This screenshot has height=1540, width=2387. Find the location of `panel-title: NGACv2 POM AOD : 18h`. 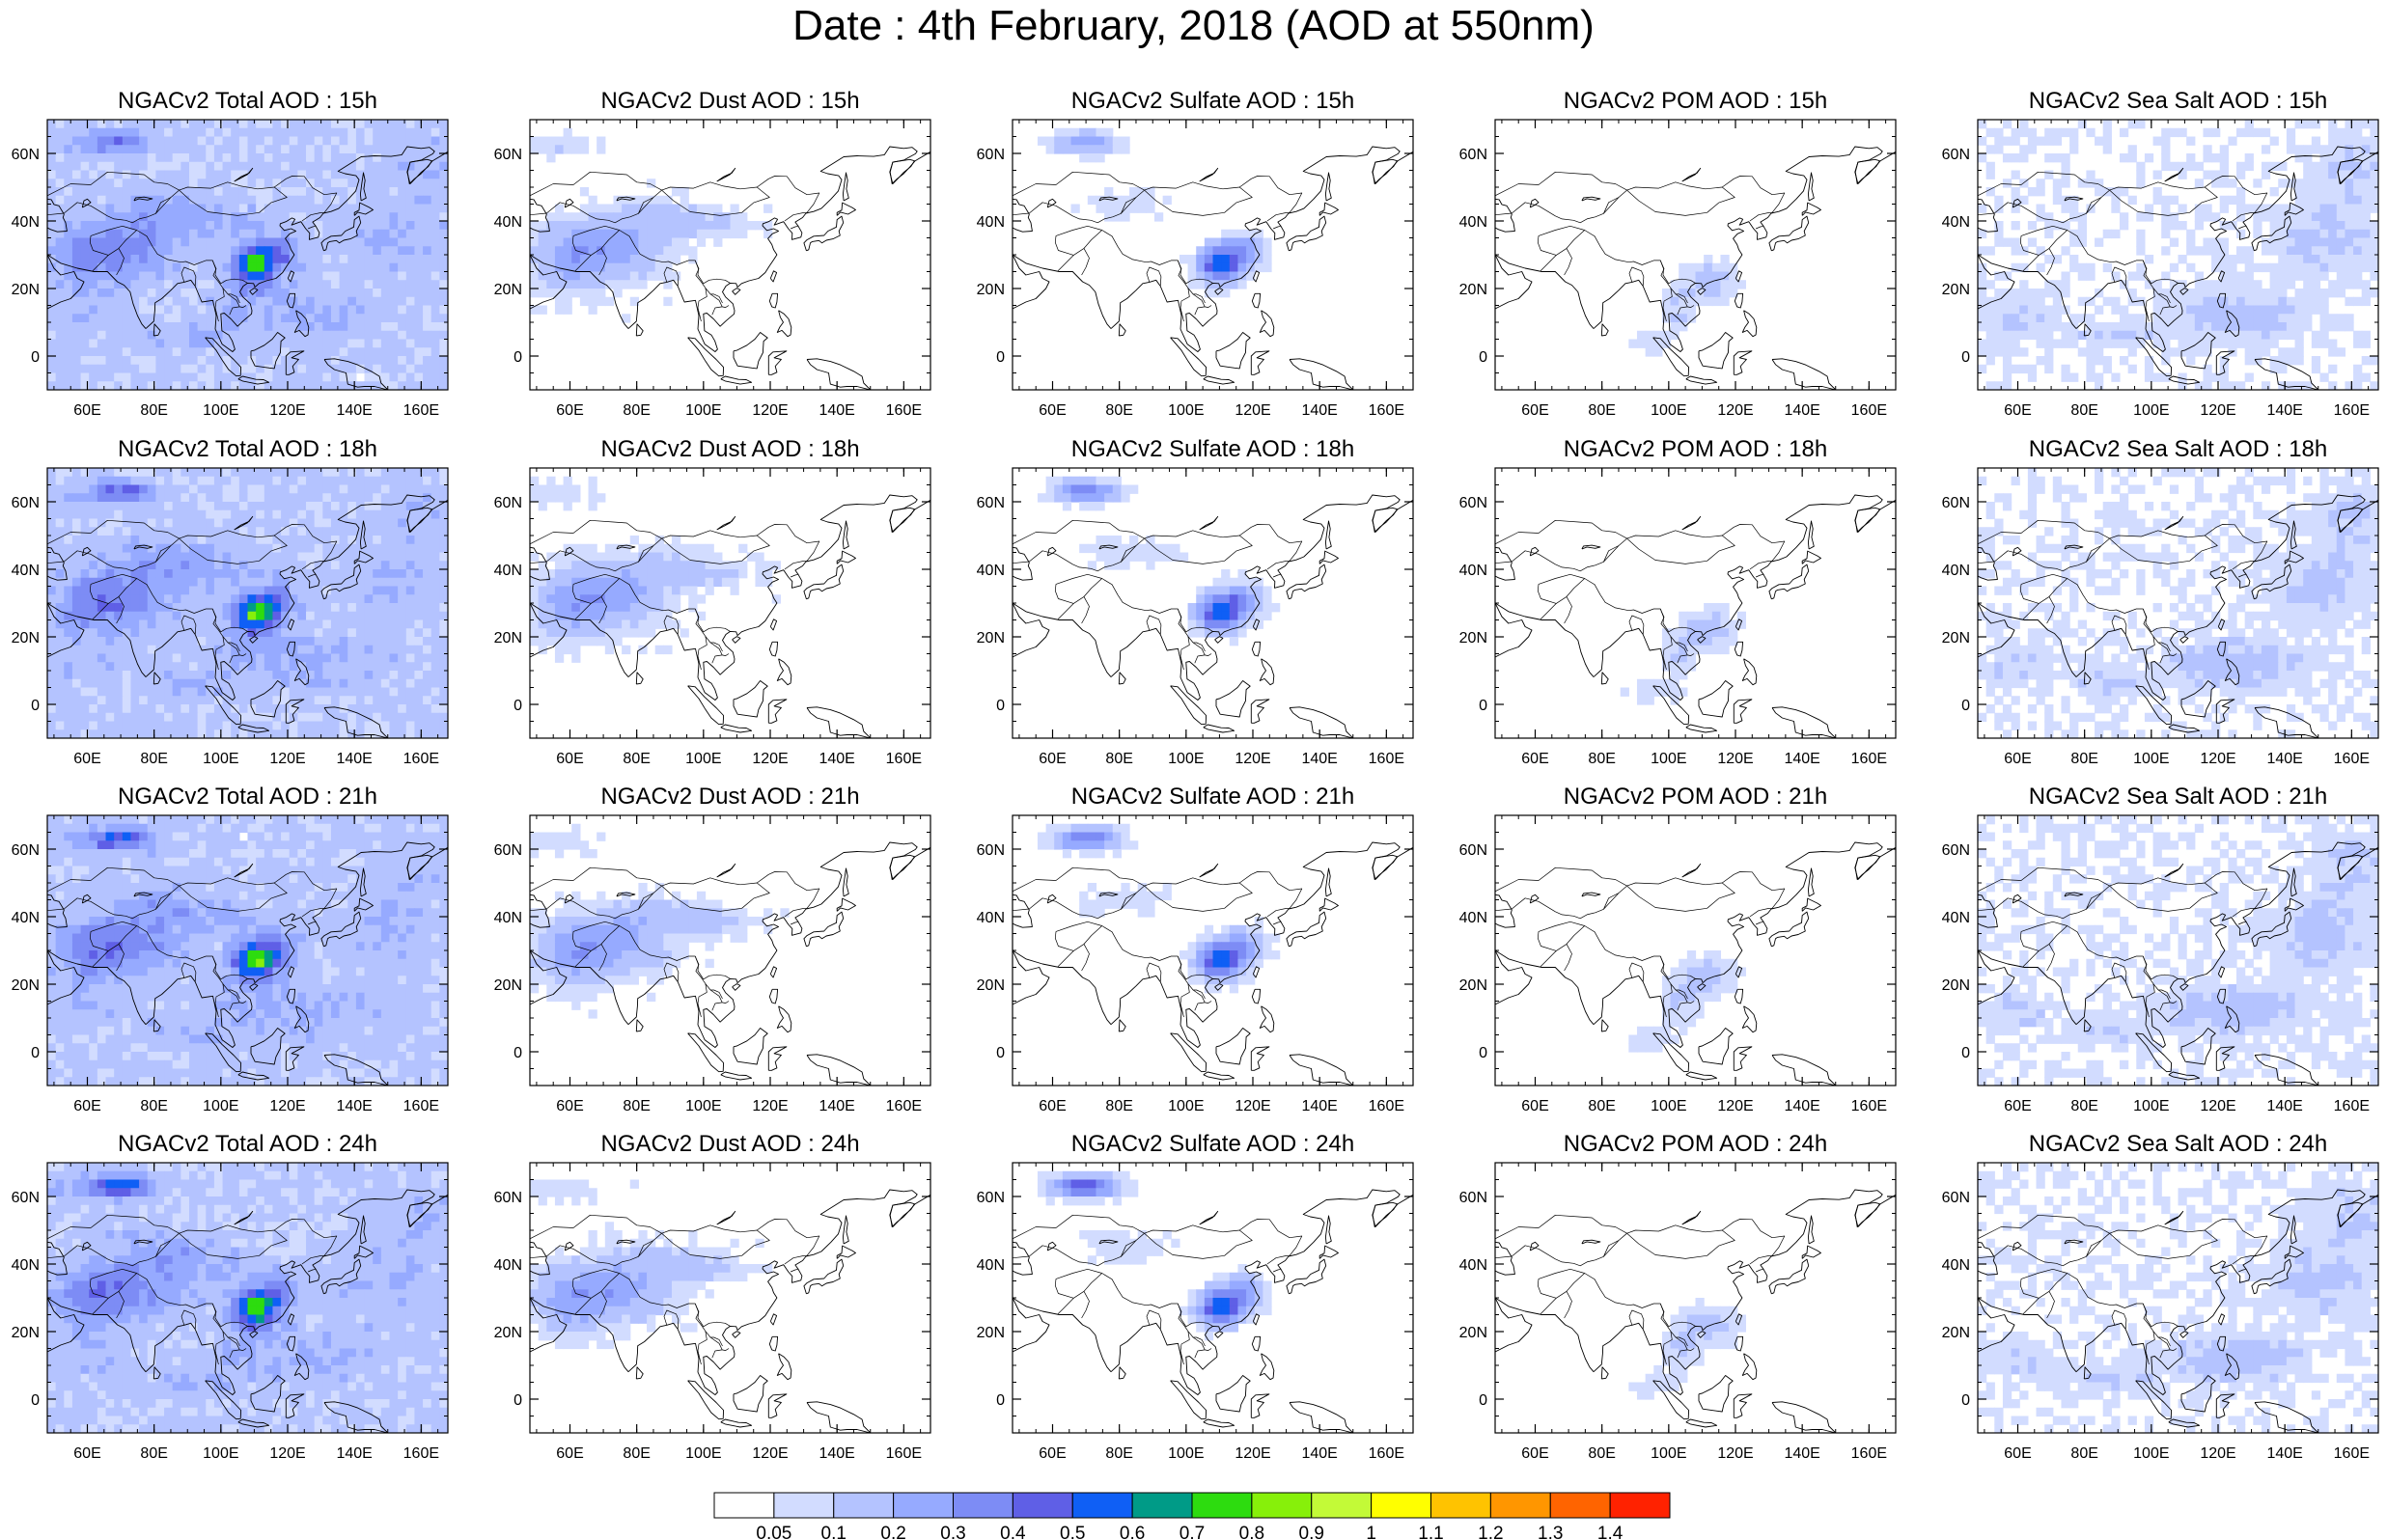

panel-title: NGACv2 POM AOD : 18h is located at coordinates (1695, 449).